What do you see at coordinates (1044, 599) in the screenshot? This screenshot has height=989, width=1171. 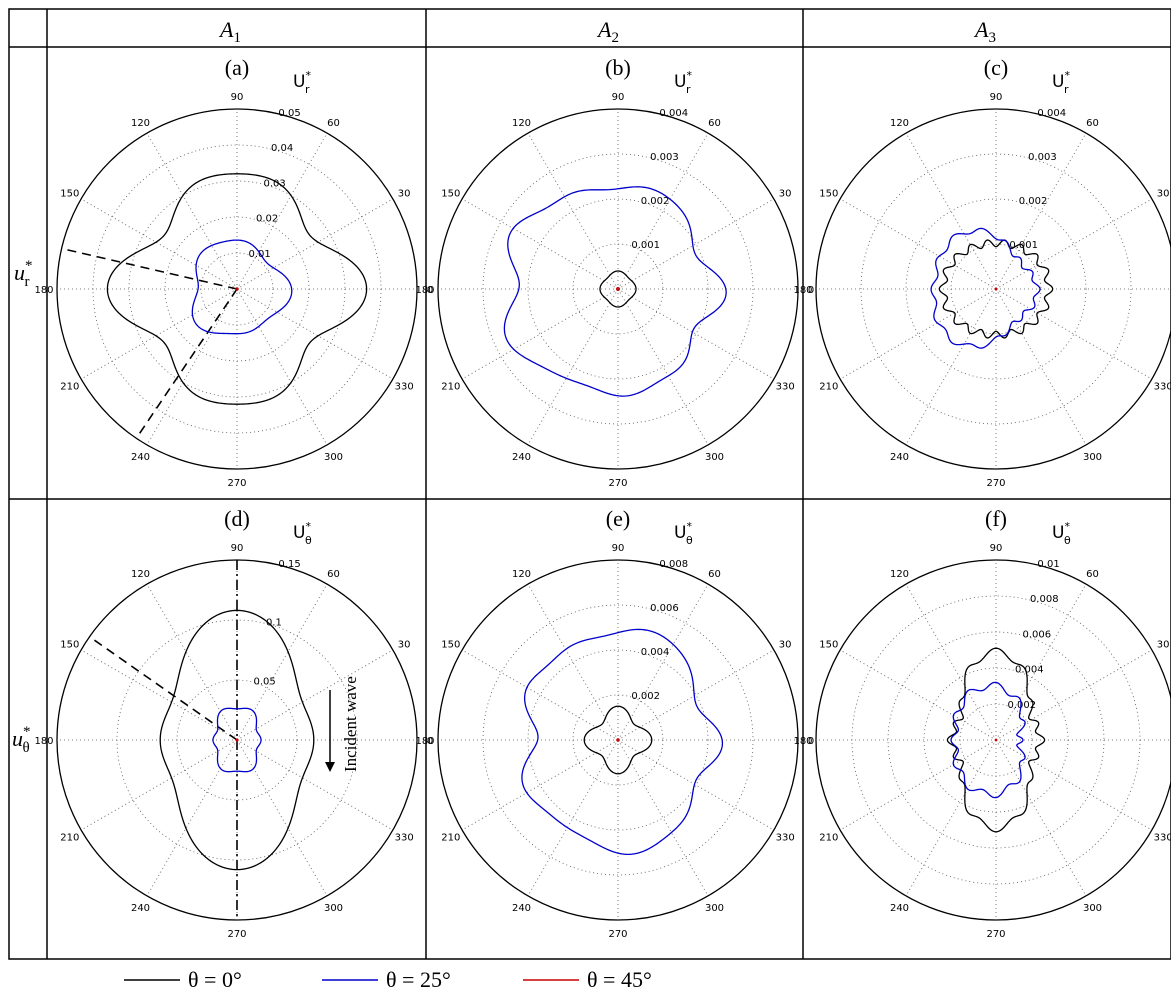 I see `radial-tick-label: 0.008` at bounding box center [1044, 599].